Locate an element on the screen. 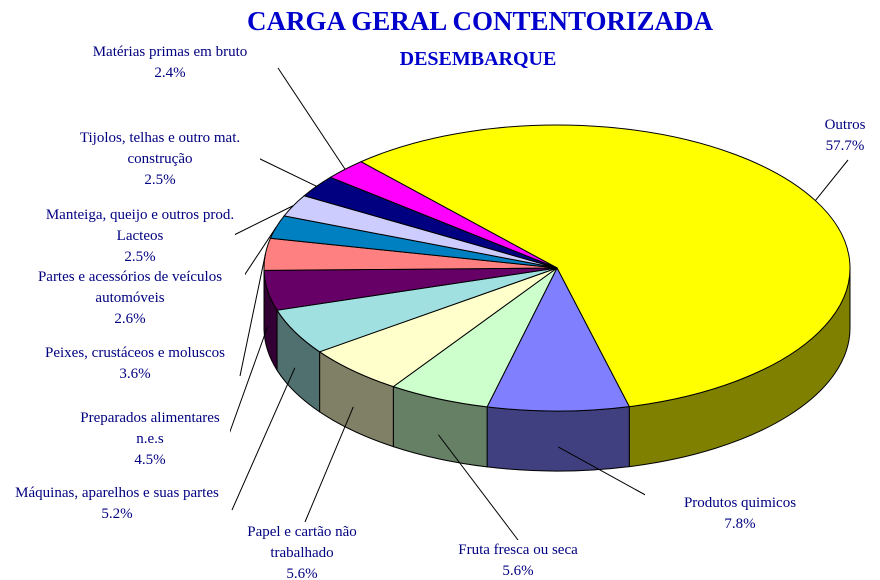 Image resolution: width=880 pixels, height=580 pixels. value-label: 7.8% is located at coordinates (740, 524).